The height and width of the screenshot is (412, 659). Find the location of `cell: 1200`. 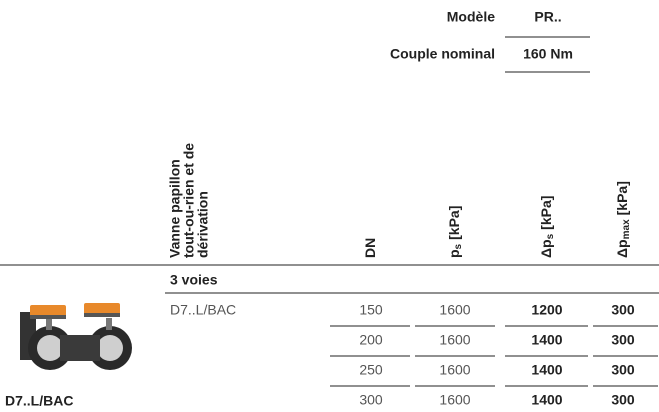

cell: 1200 is located at coordinates (546, 310).